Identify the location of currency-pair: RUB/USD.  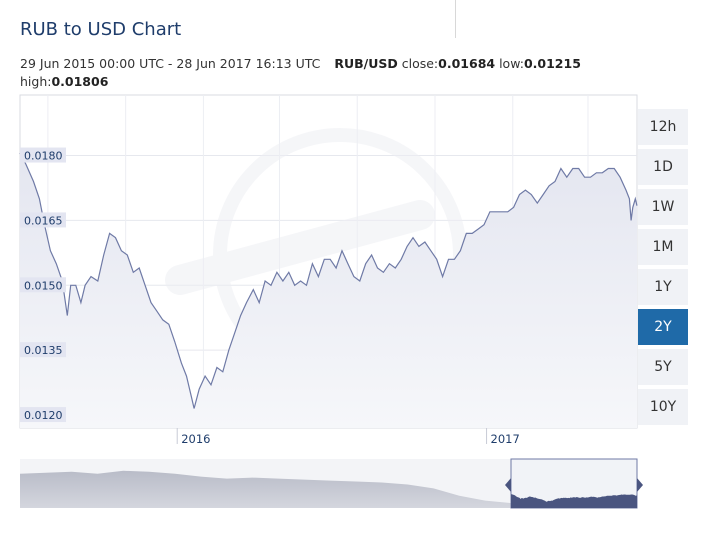
(366, 63).